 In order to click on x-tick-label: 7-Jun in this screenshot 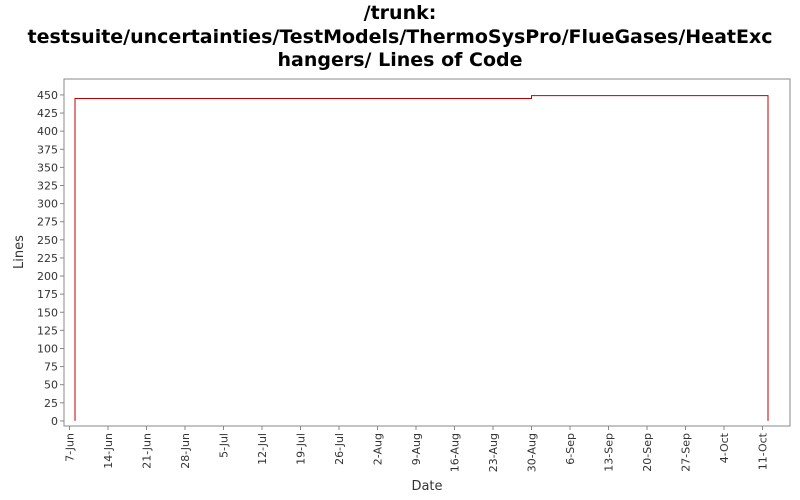, I will do `click(70, 447)`.